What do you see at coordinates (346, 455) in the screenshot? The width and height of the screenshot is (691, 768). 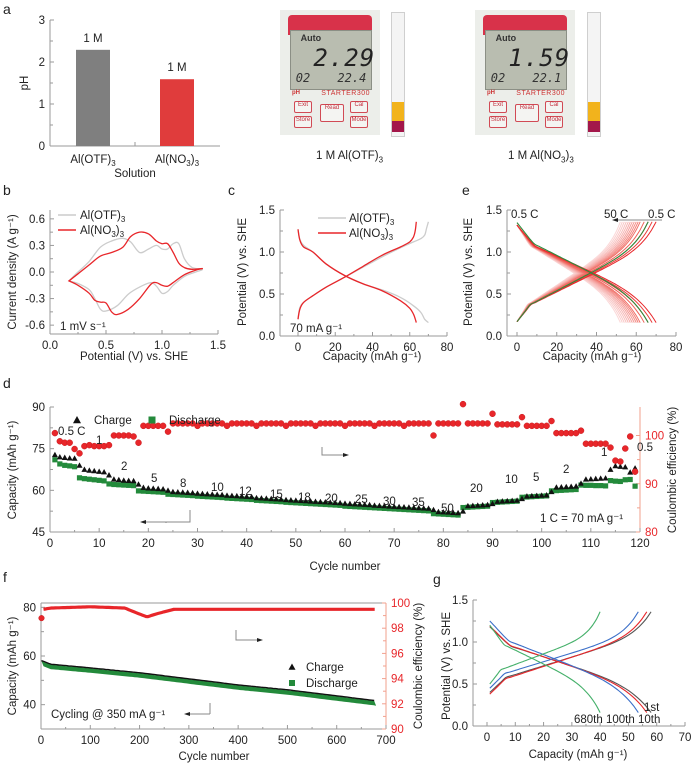 I see `ce-arrow-head` at bounding box center [346, 455].